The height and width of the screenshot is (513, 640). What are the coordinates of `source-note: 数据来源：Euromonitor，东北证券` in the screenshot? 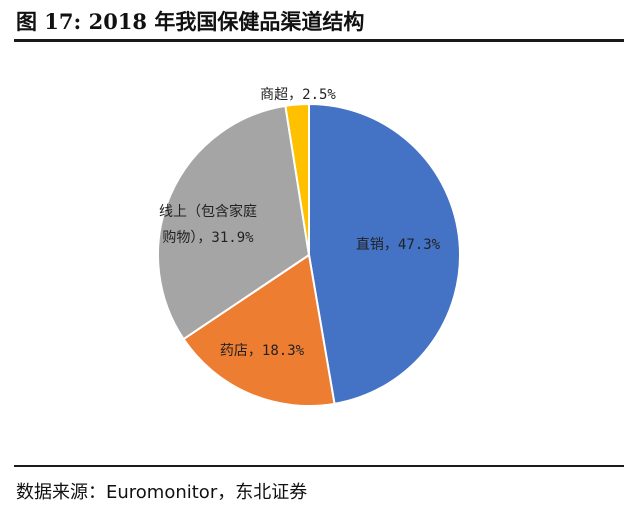 It's located at (162, 492).